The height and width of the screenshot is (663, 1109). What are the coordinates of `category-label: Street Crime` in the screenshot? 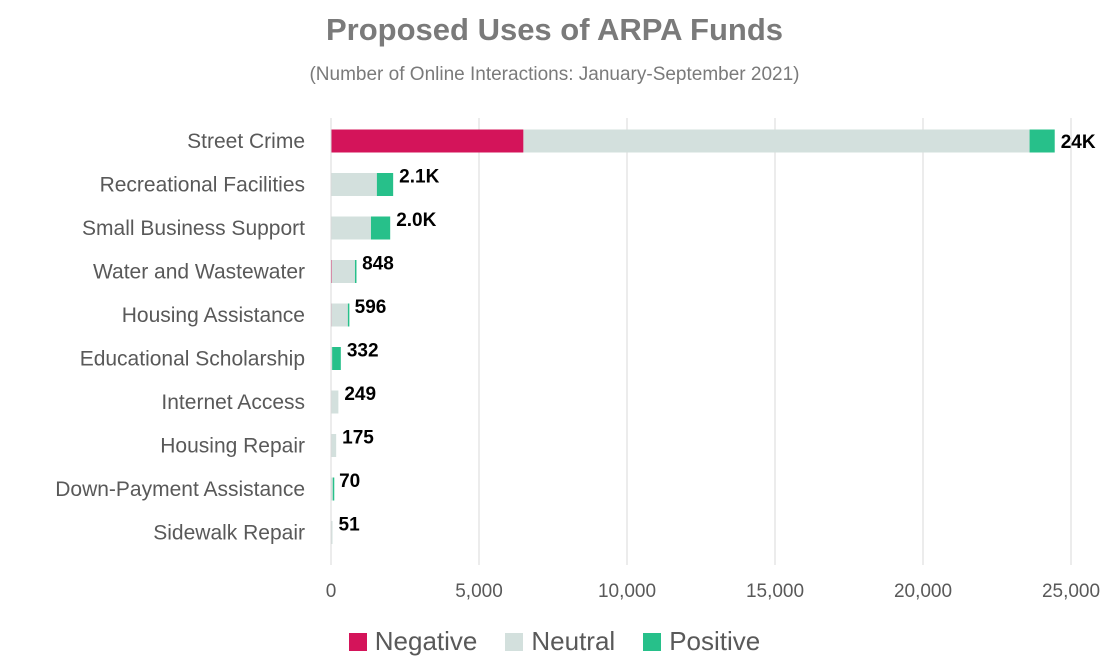 It's located at (246, 141).